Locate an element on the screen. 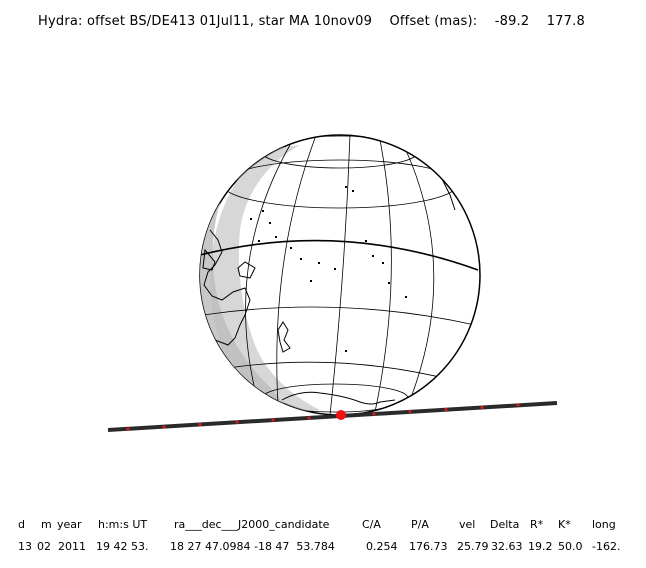  col-header-rstar: R* is located at coordinates (537, 524).